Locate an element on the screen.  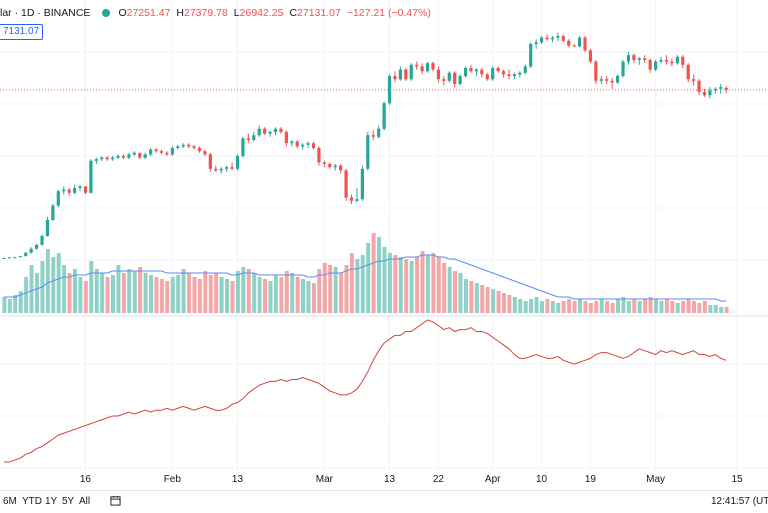
symbol-label: lar · 1D · BINANCE is located at coordinates (45, 13).